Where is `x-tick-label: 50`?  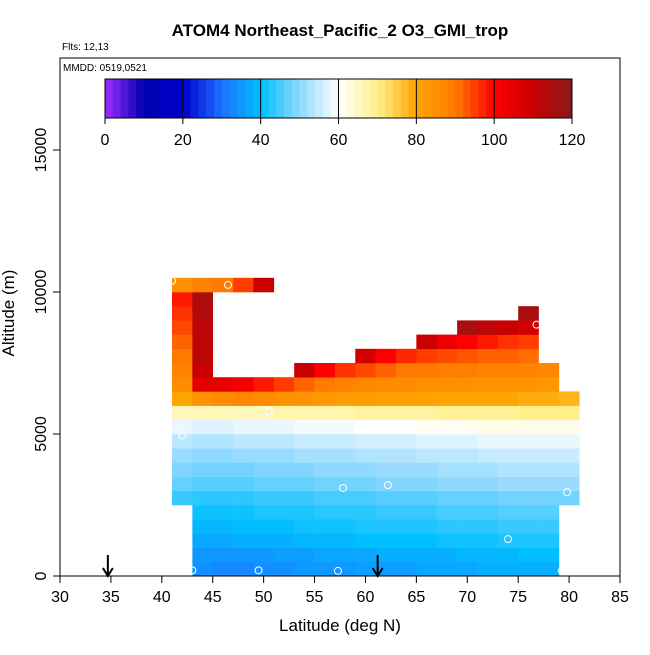
x-tick-label: 50 is located at coordinates (264, 597).